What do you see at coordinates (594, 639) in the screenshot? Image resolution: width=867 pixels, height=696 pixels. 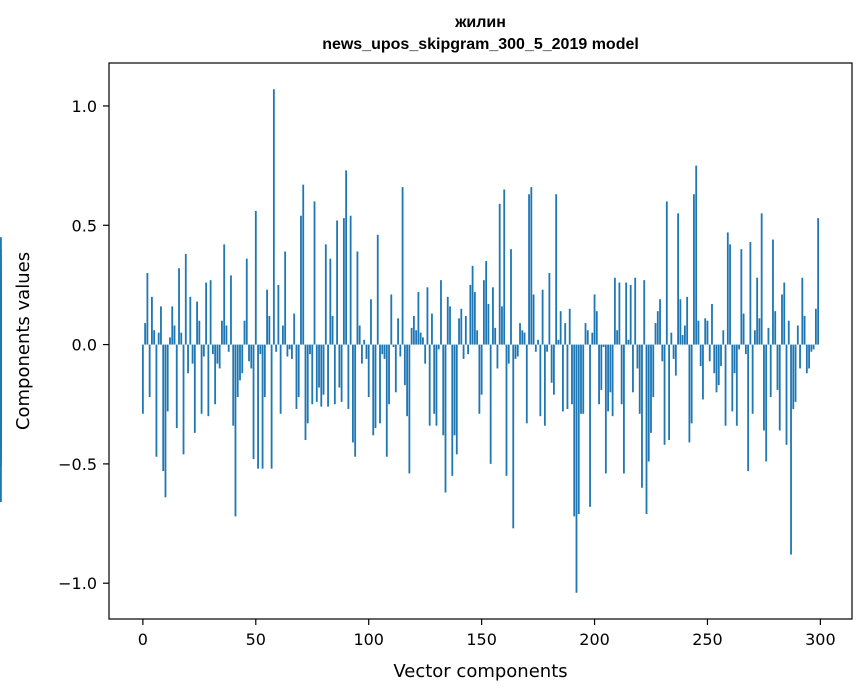 I see `x-tick-label: 200` at bounding box center [594, 639].